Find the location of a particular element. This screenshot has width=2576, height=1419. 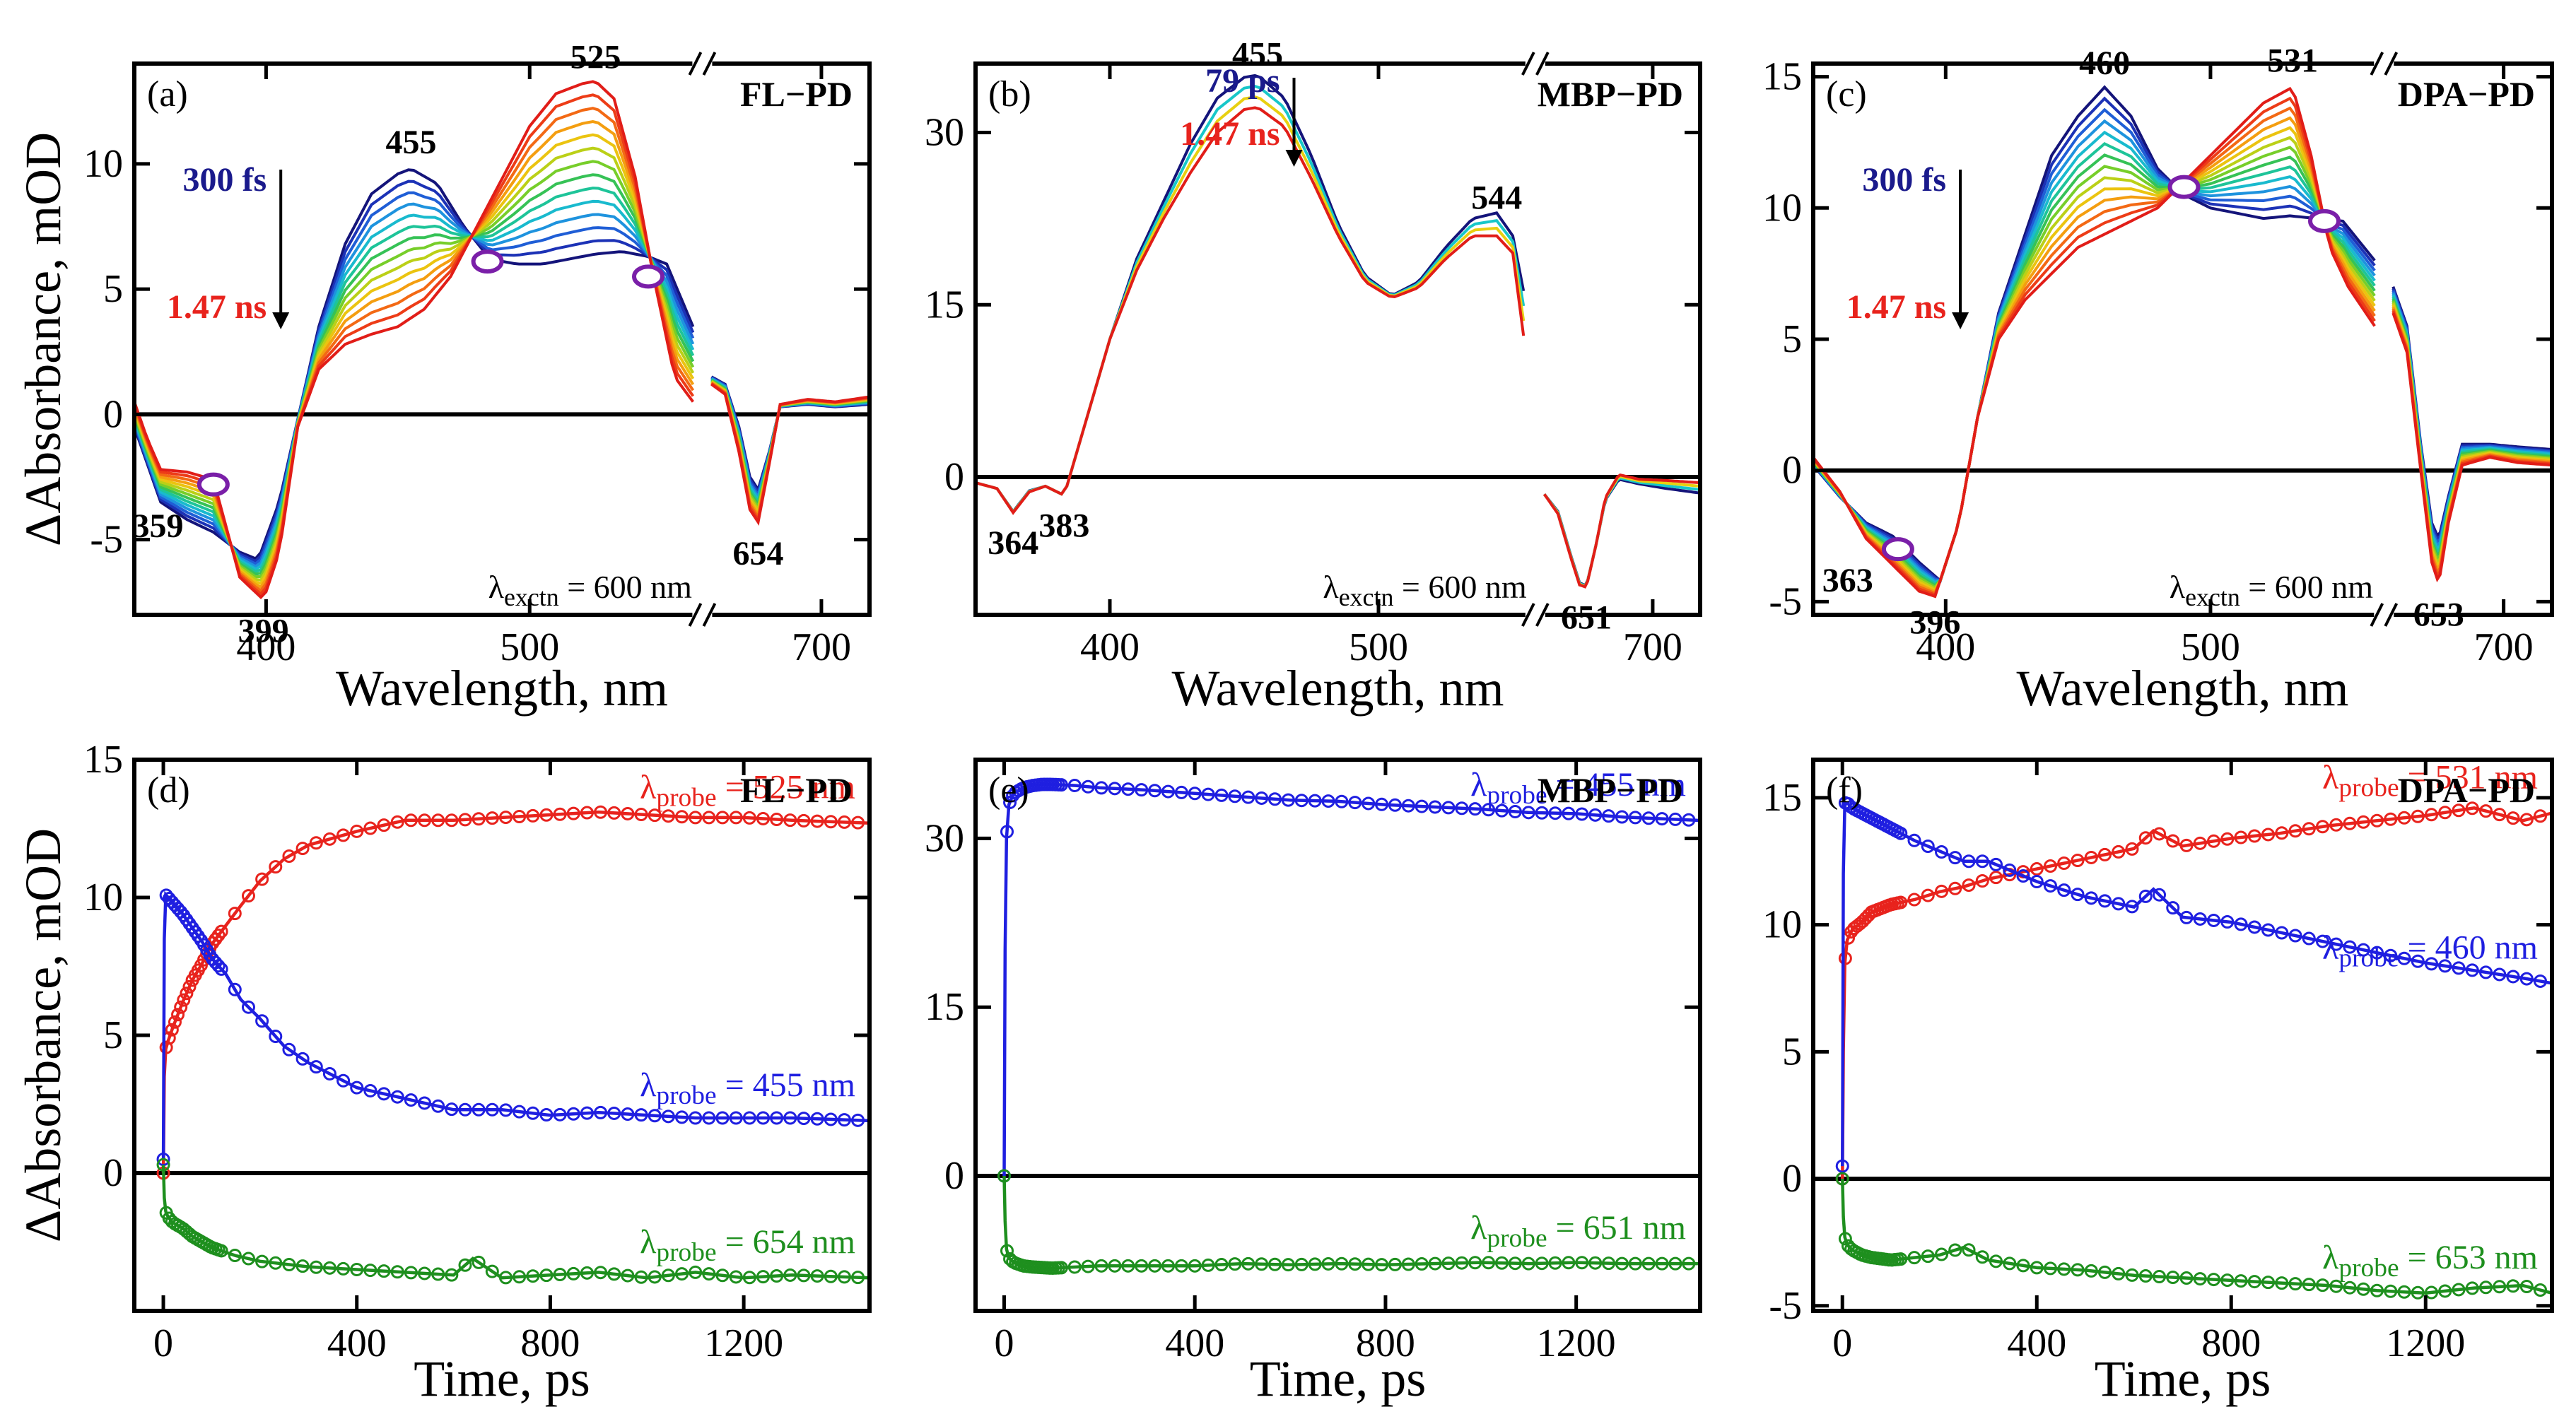

y-tick-label: 30 is located at coordinates (944, 133).